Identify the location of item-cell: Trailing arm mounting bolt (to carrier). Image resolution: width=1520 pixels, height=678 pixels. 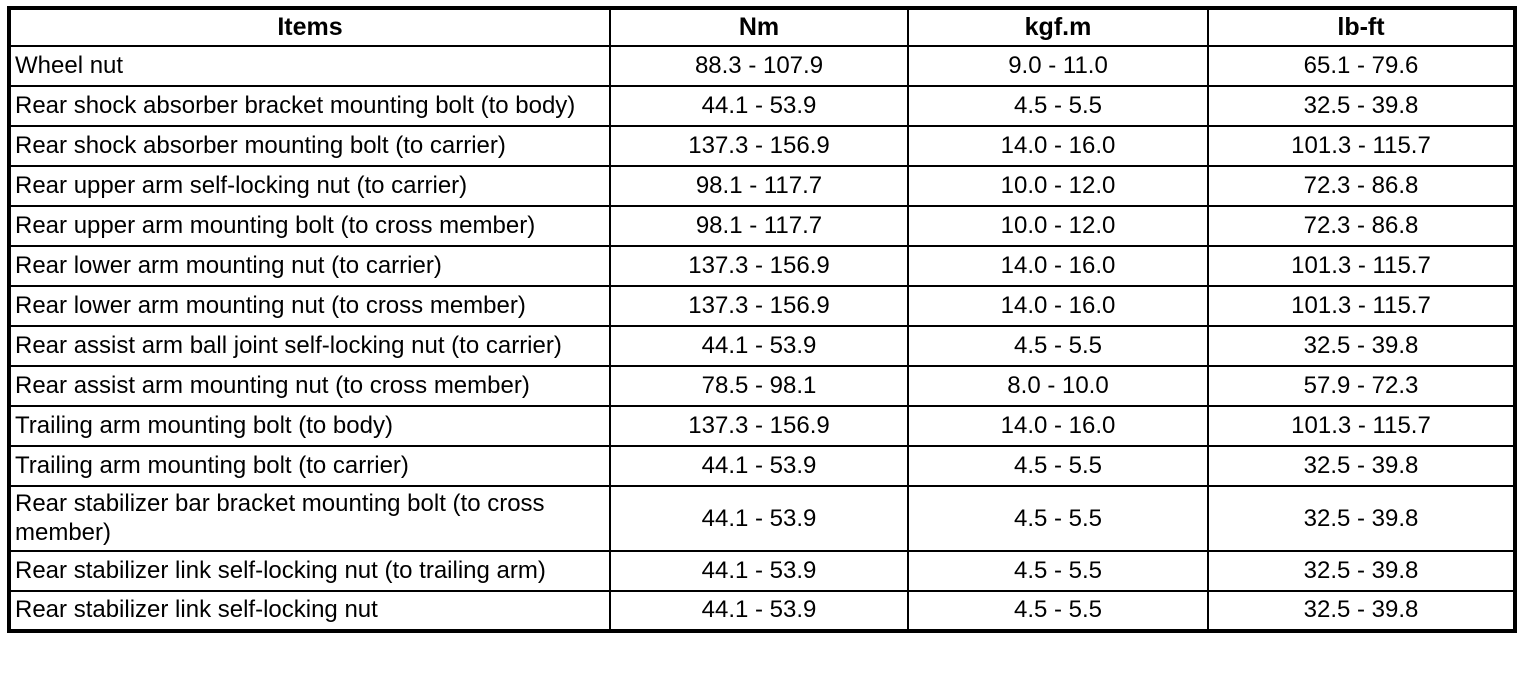
(309, 466).